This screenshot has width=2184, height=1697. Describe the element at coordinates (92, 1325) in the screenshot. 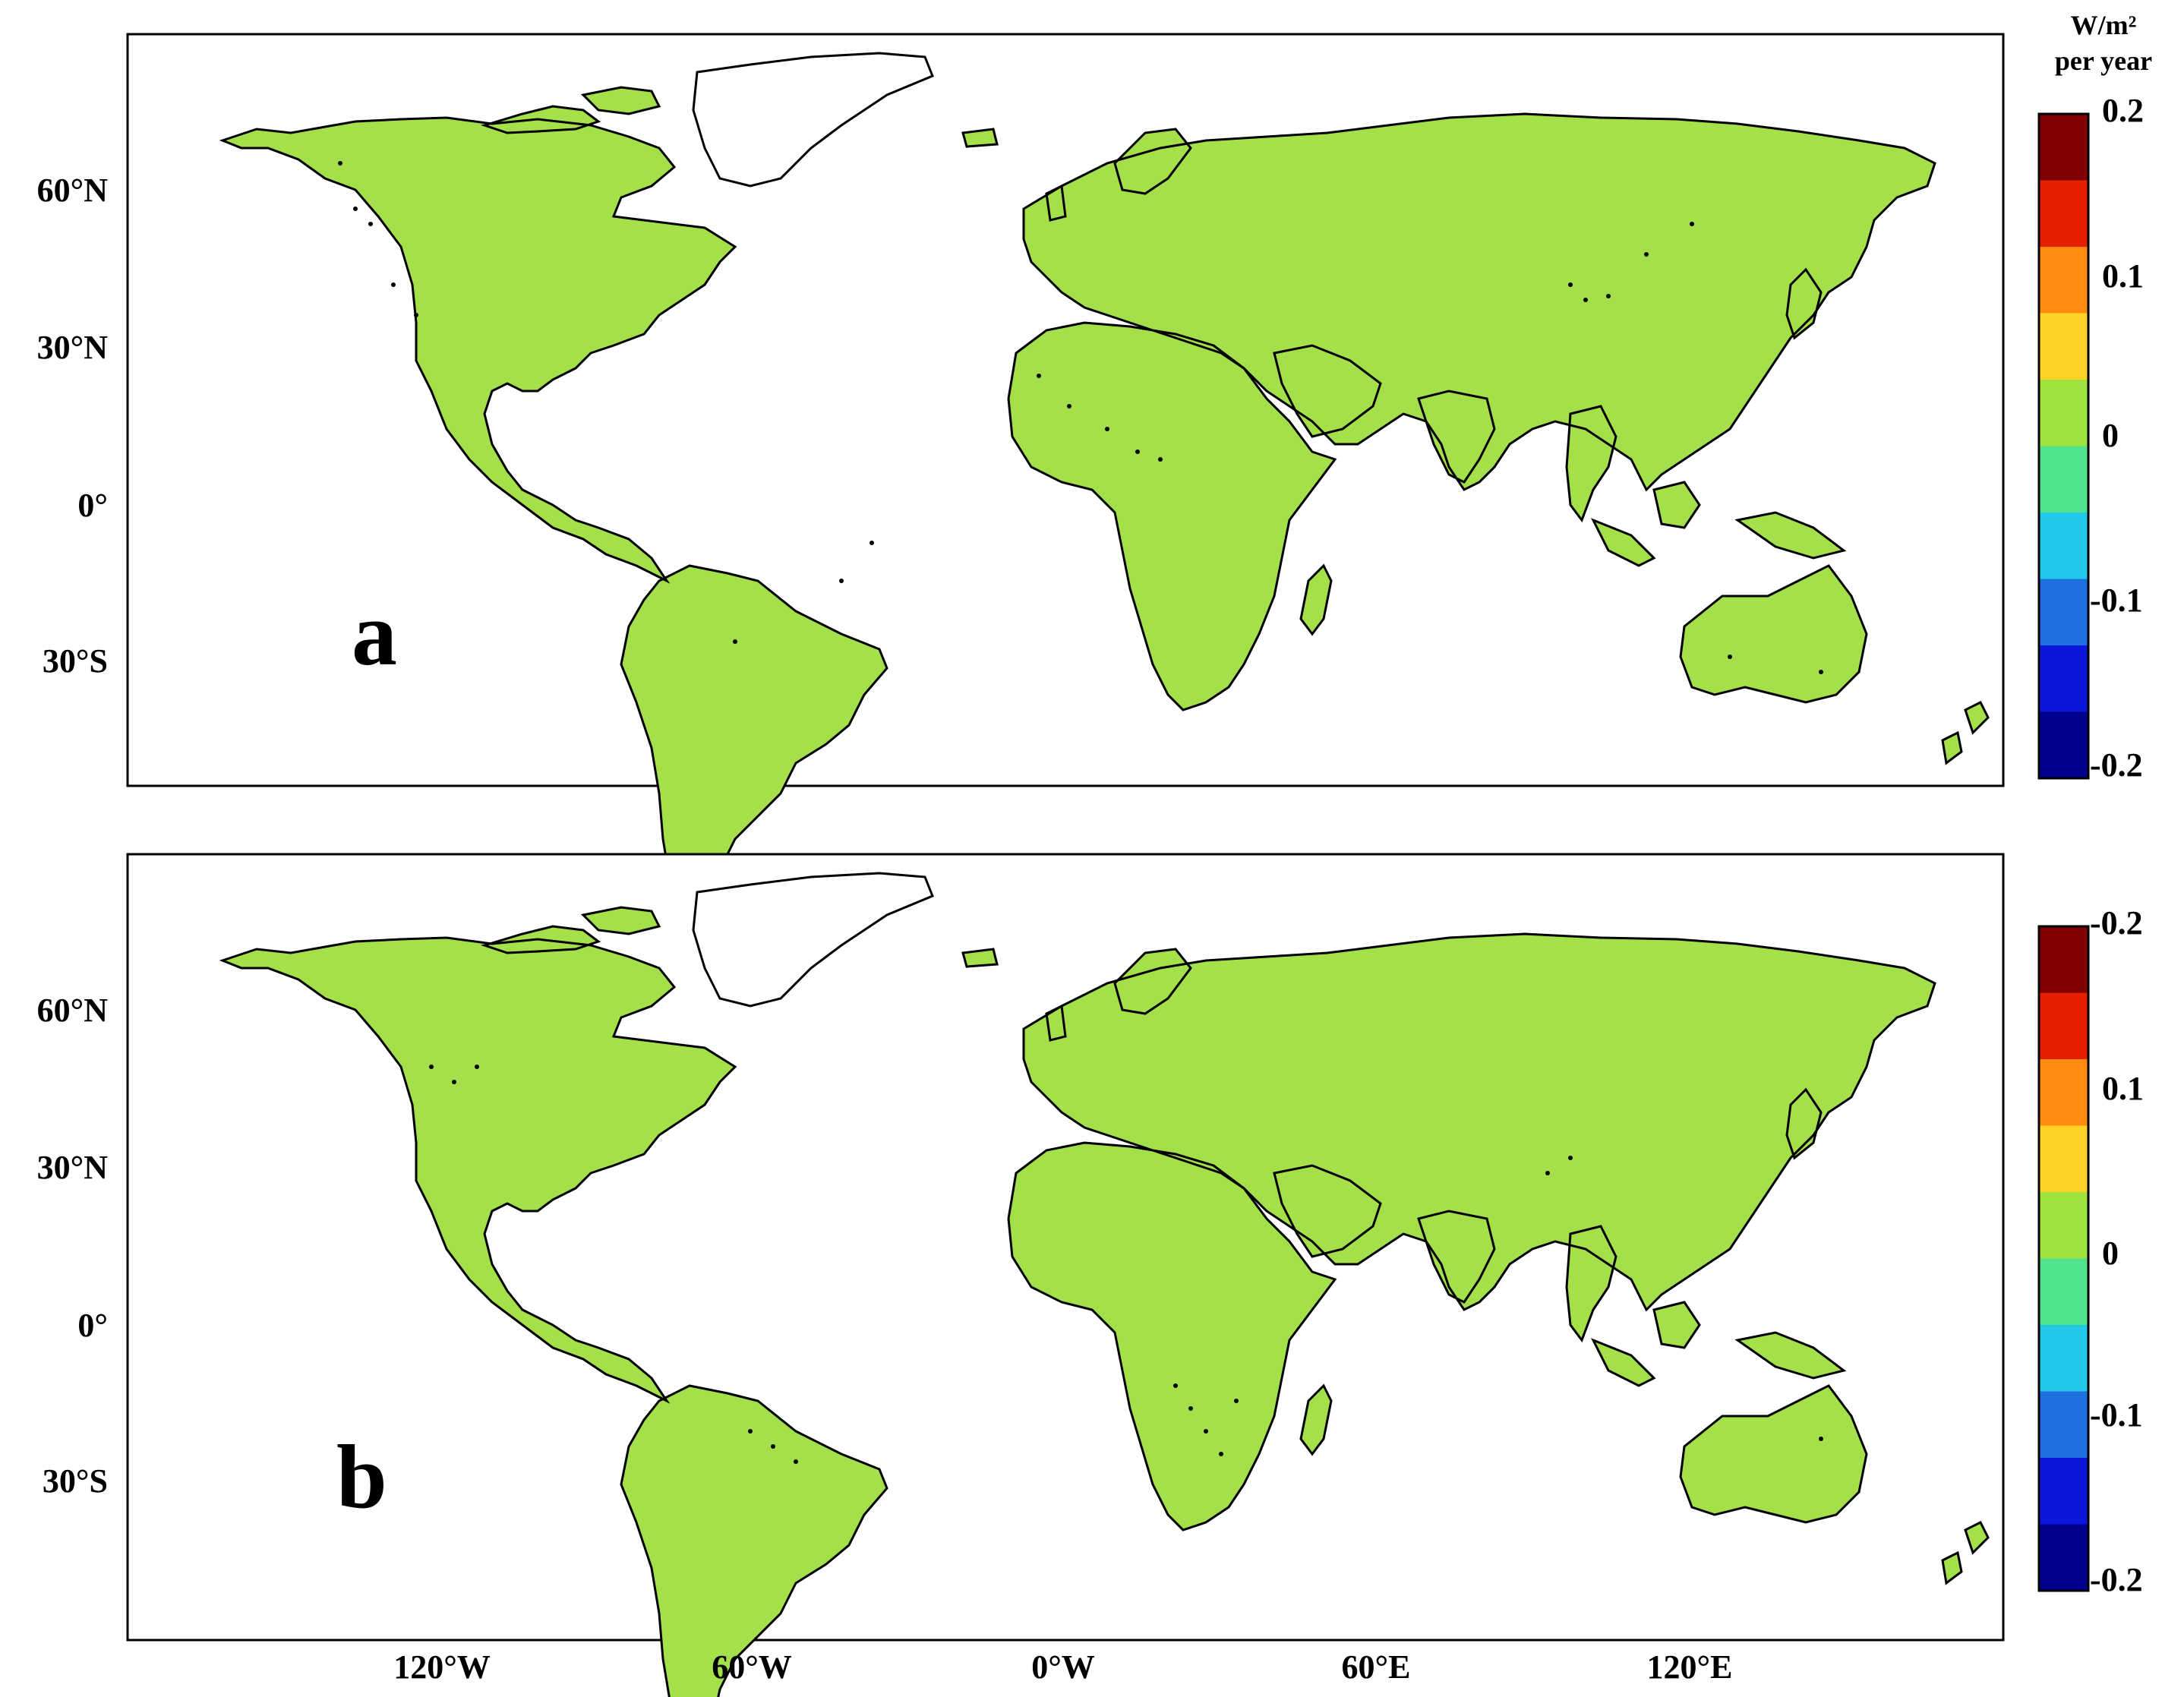

I see `lat-tick-b-2: 0°` at that location.